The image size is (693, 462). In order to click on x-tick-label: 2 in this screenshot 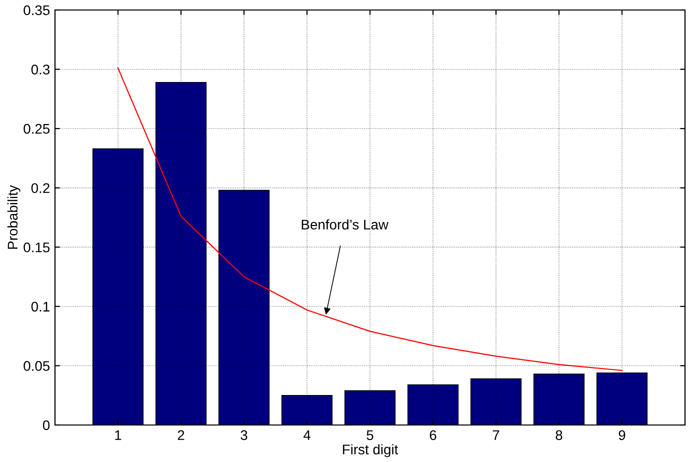, I will do `click(181, 435)`.